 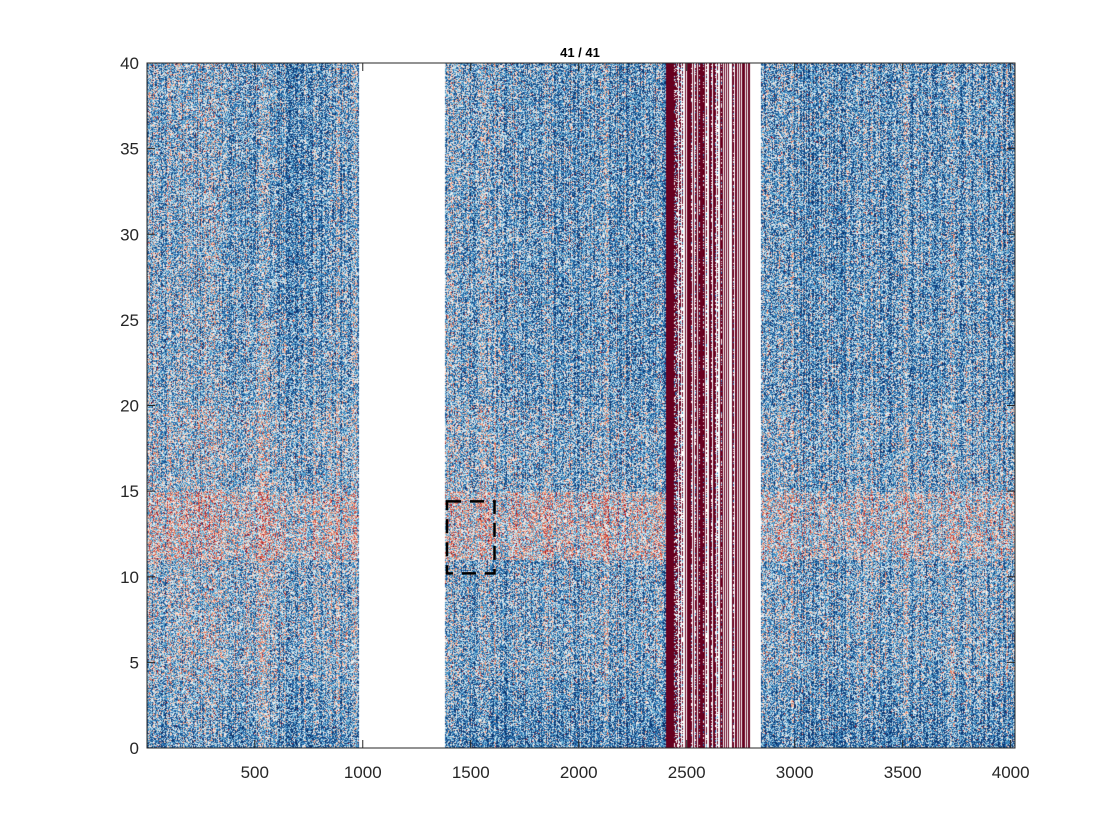 I want to click on y-tick-label: 5, so click(x=134, y=662).